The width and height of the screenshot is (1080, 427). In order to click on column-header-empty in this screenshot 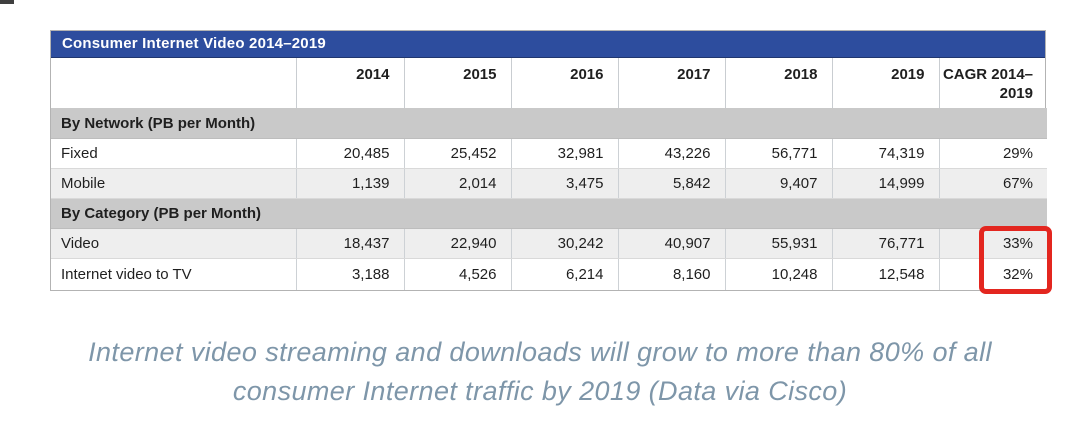, I will do `click(173, 83)`.